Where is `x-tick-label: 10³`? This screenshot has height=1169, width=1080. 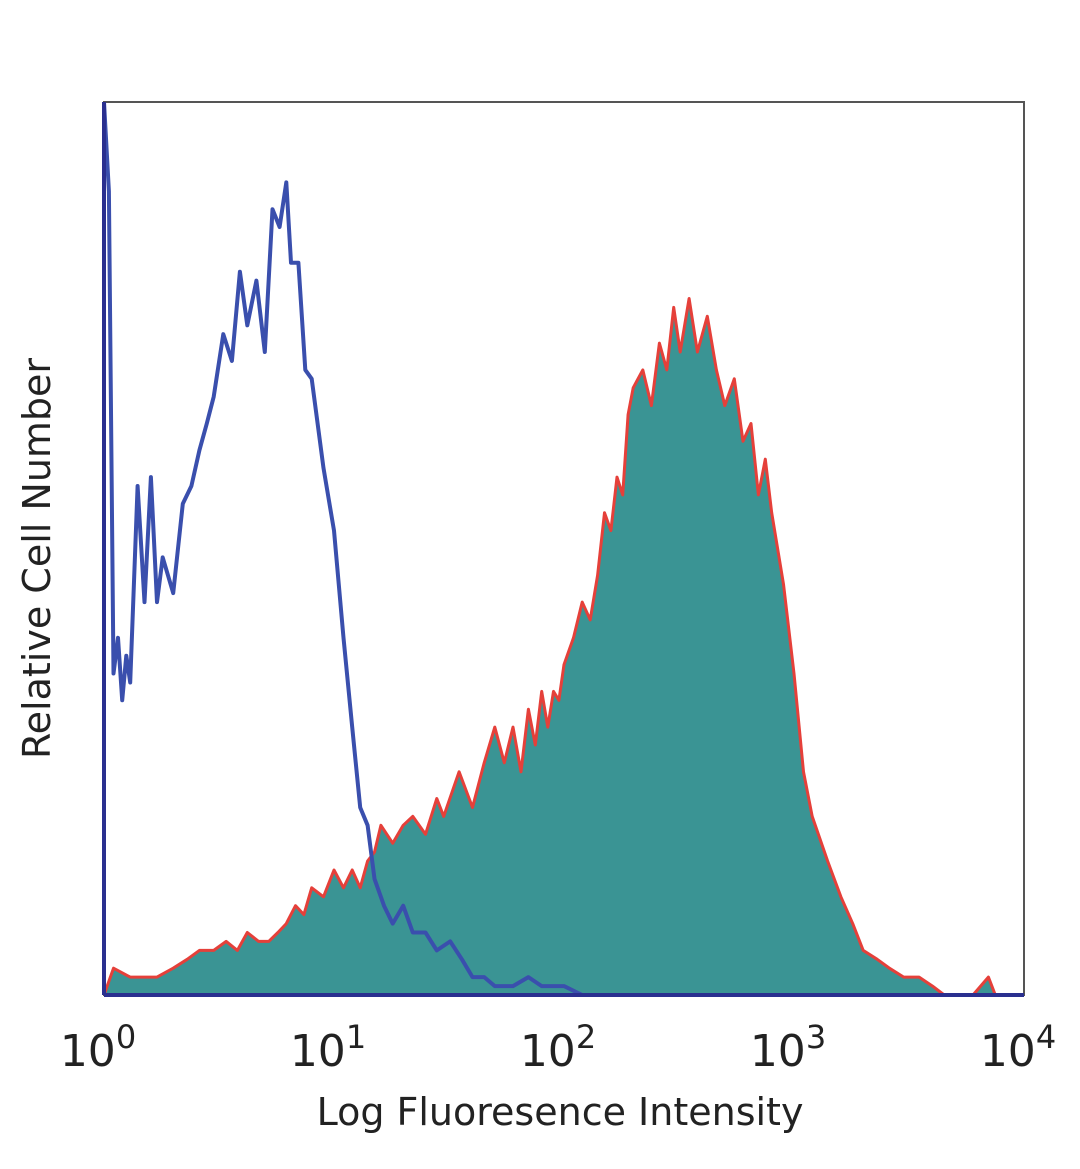
x-tick-label: 10³ is located at coordinates (788, 1047).